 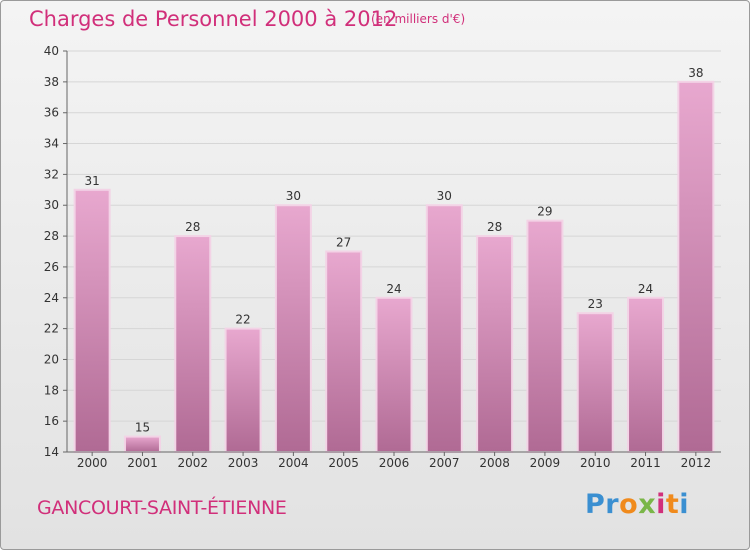 I want to click on proxiti-logo: Proxiti, so click(x=637, y=504).